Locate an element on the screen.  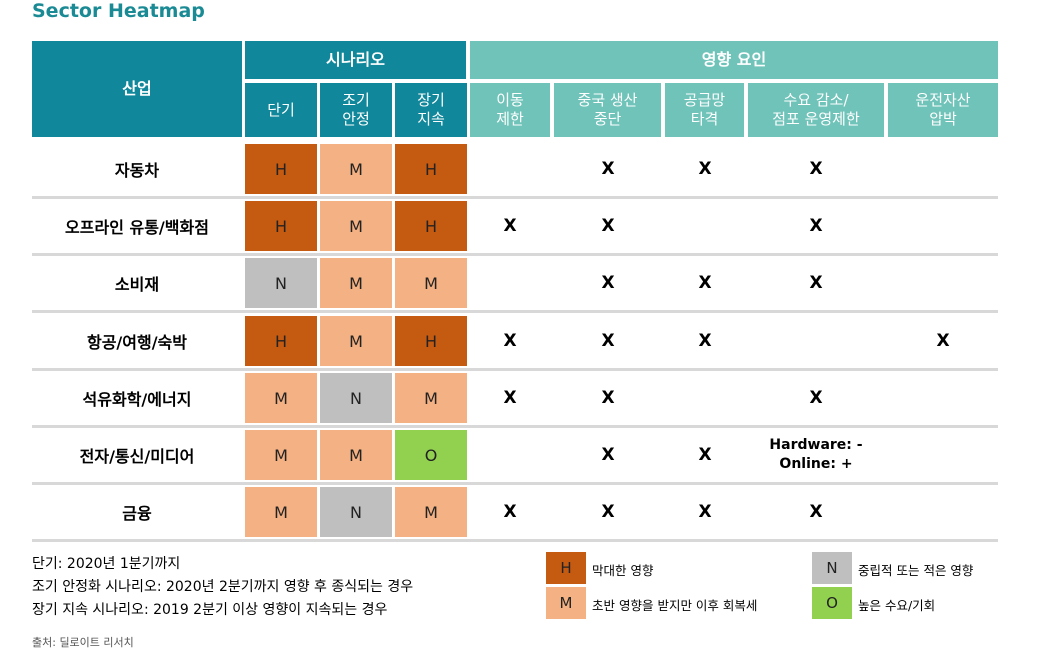
header-scenario-2-line1: 장기 is located at coordinates (431, 100).